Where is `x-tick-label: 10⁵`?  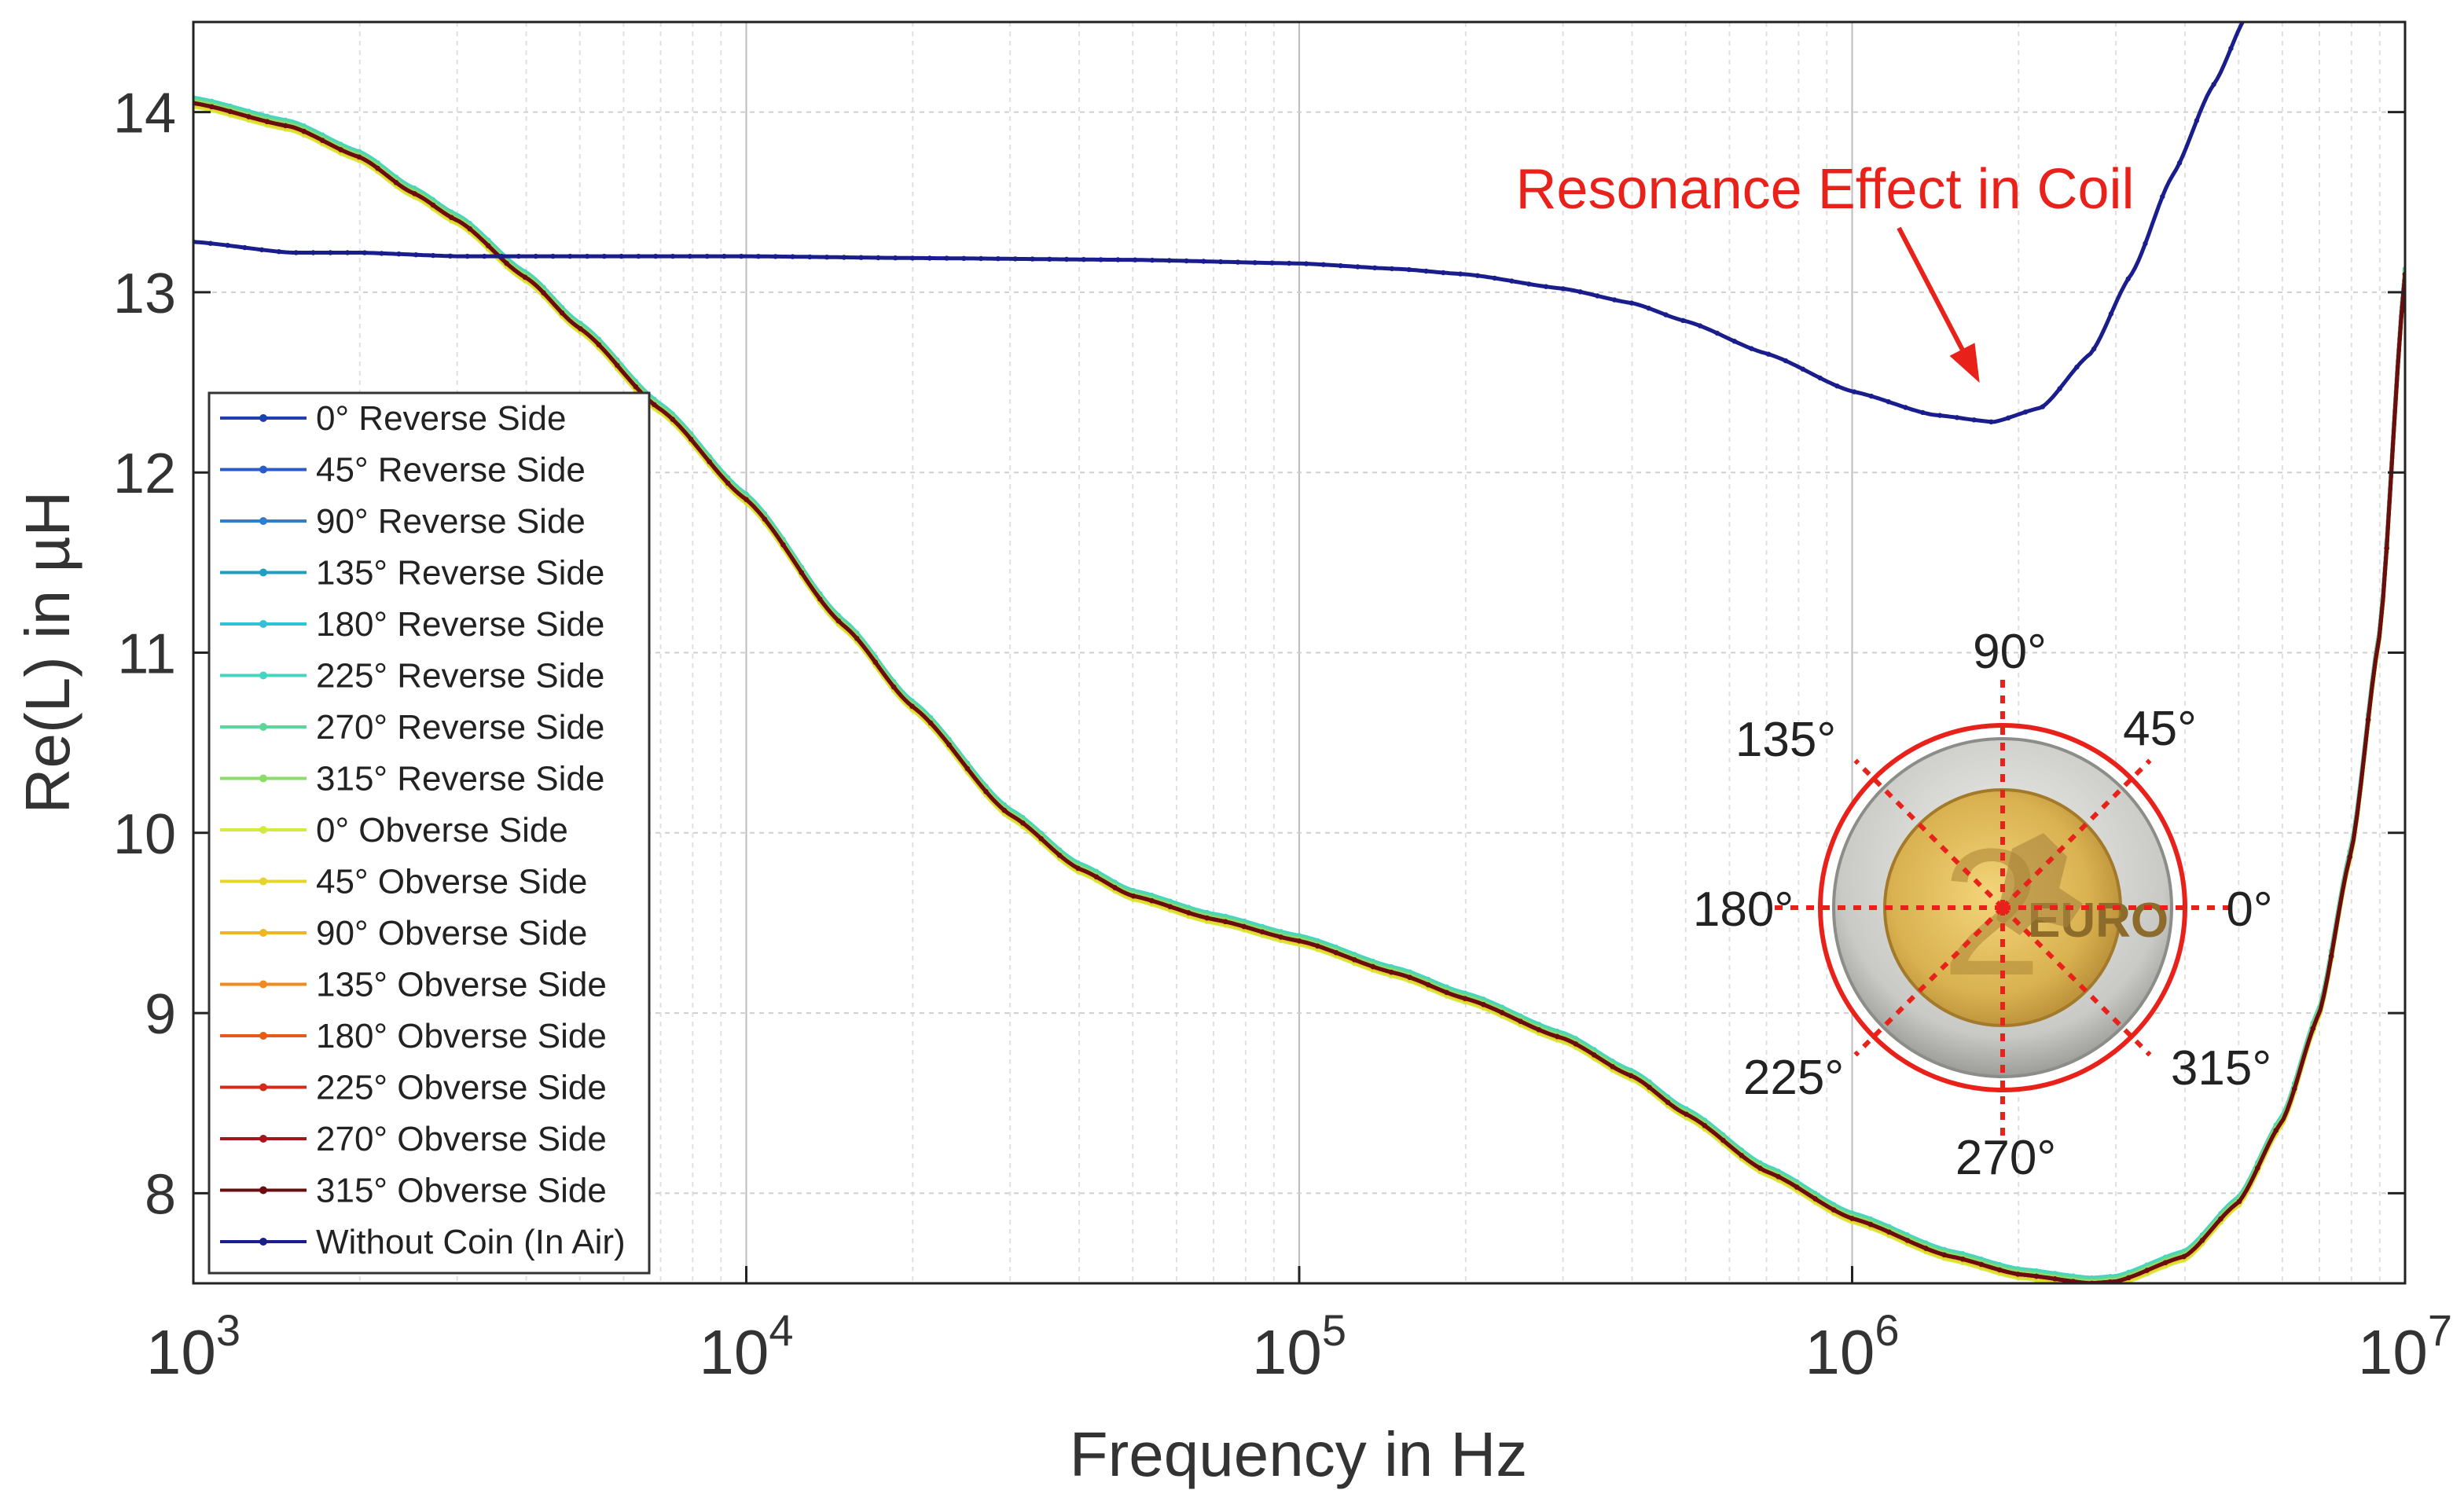
x-tick-label: 10⁵ is located at coordinates (1299, 1346).